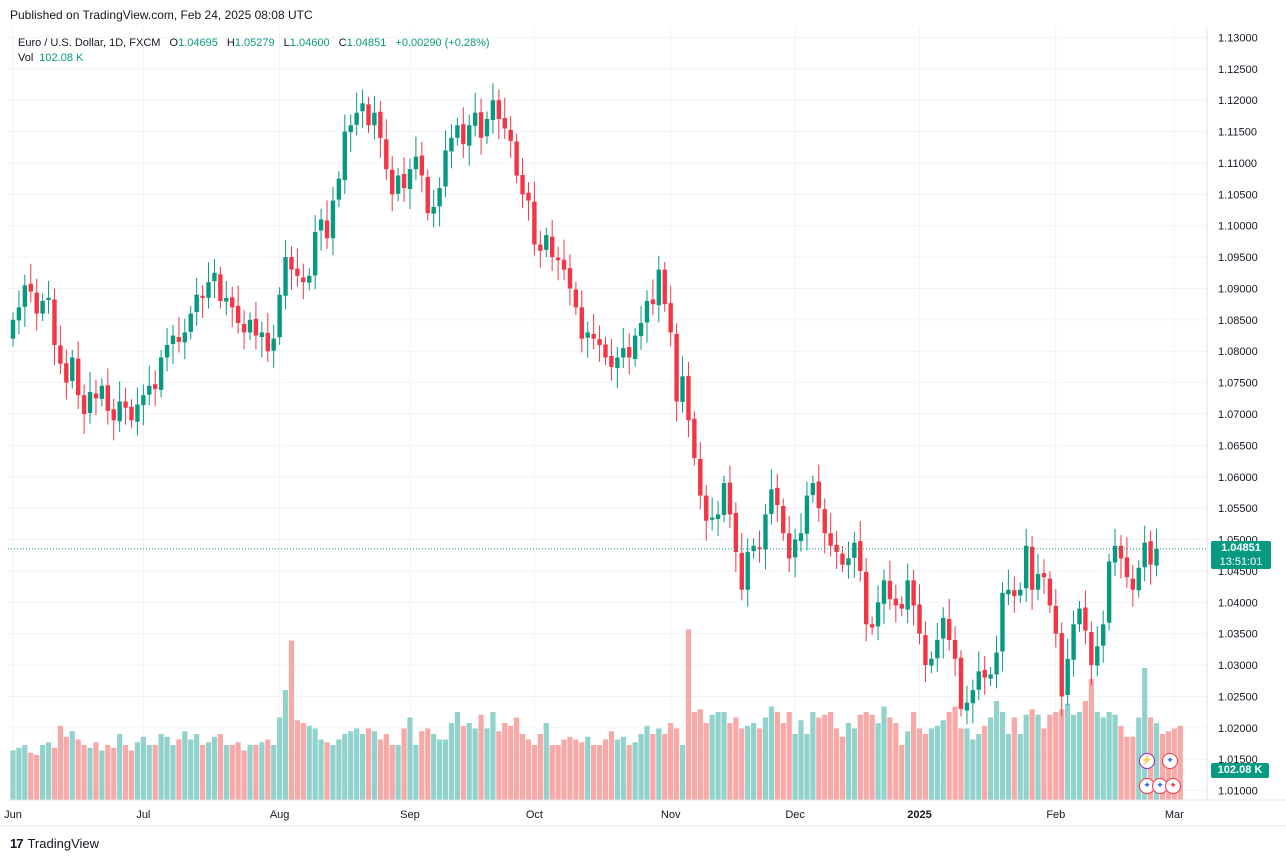  Describe the element at coordinates (1238, 666) in the screenshot. I see `y-tick-label-20: 1.03000` at that location.